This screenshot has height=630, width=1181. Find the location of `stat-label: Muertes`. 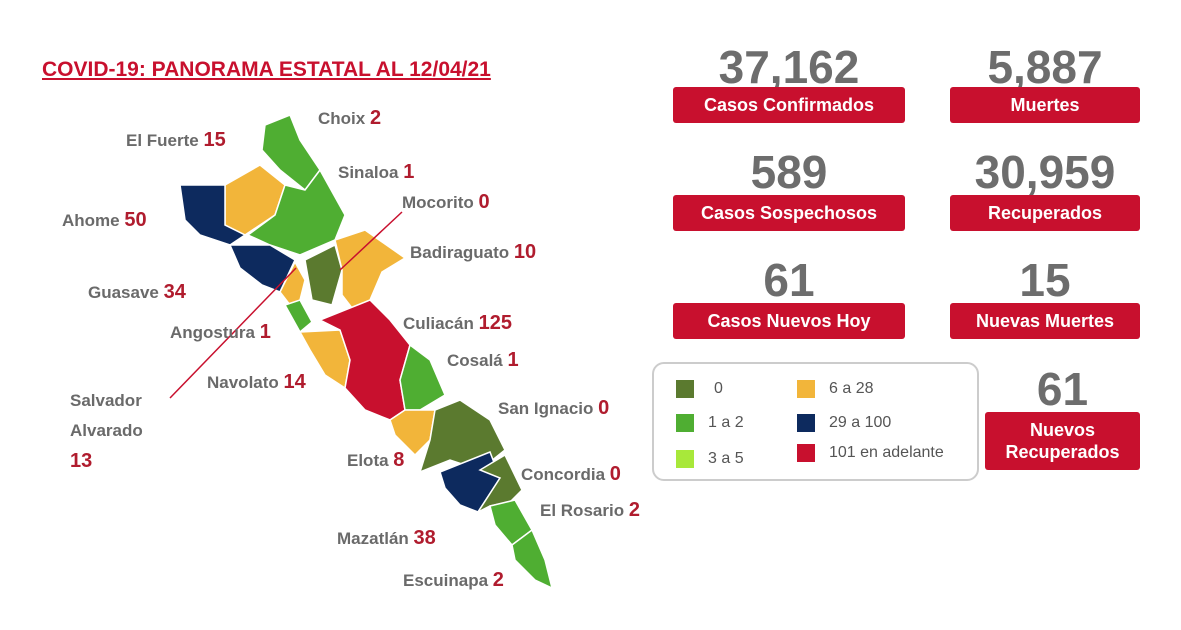

stat-label: Muertes is located at coordinates (1045, 105).